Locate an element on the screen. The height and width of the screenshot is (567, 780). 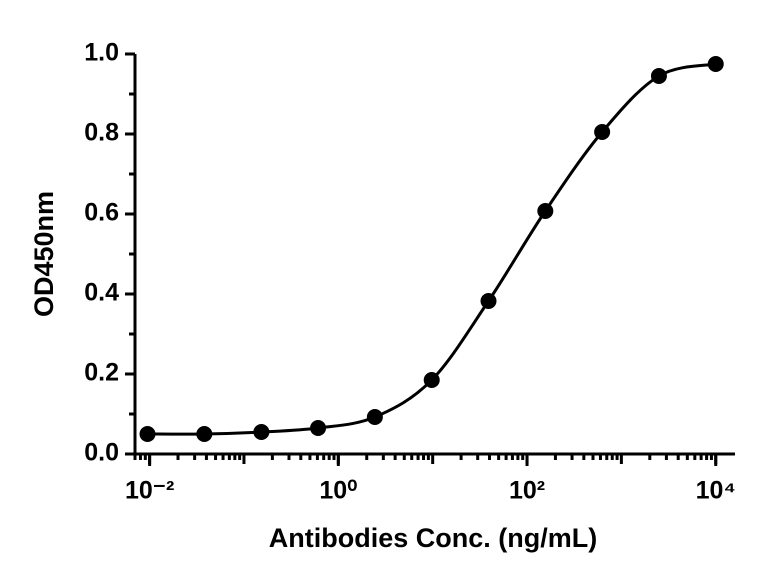
y-tick-label: 0.2 is located at coordinates (101, 373).